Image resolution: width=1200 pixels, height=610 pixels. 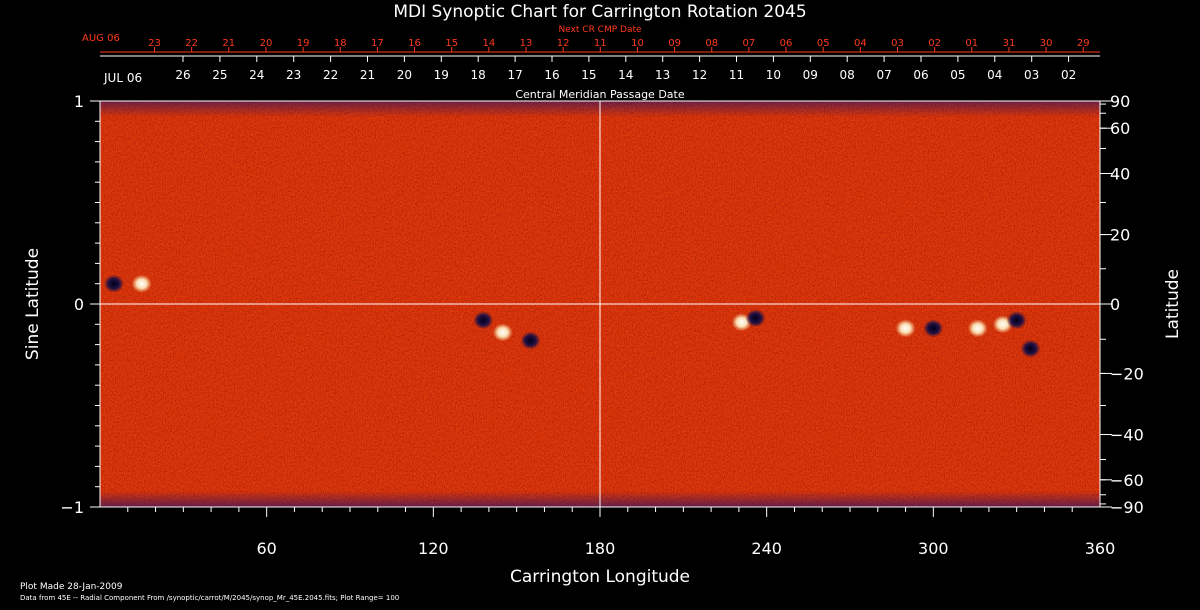 I want to click on y-left-tick-label: 0, so click(x=79, y=304).